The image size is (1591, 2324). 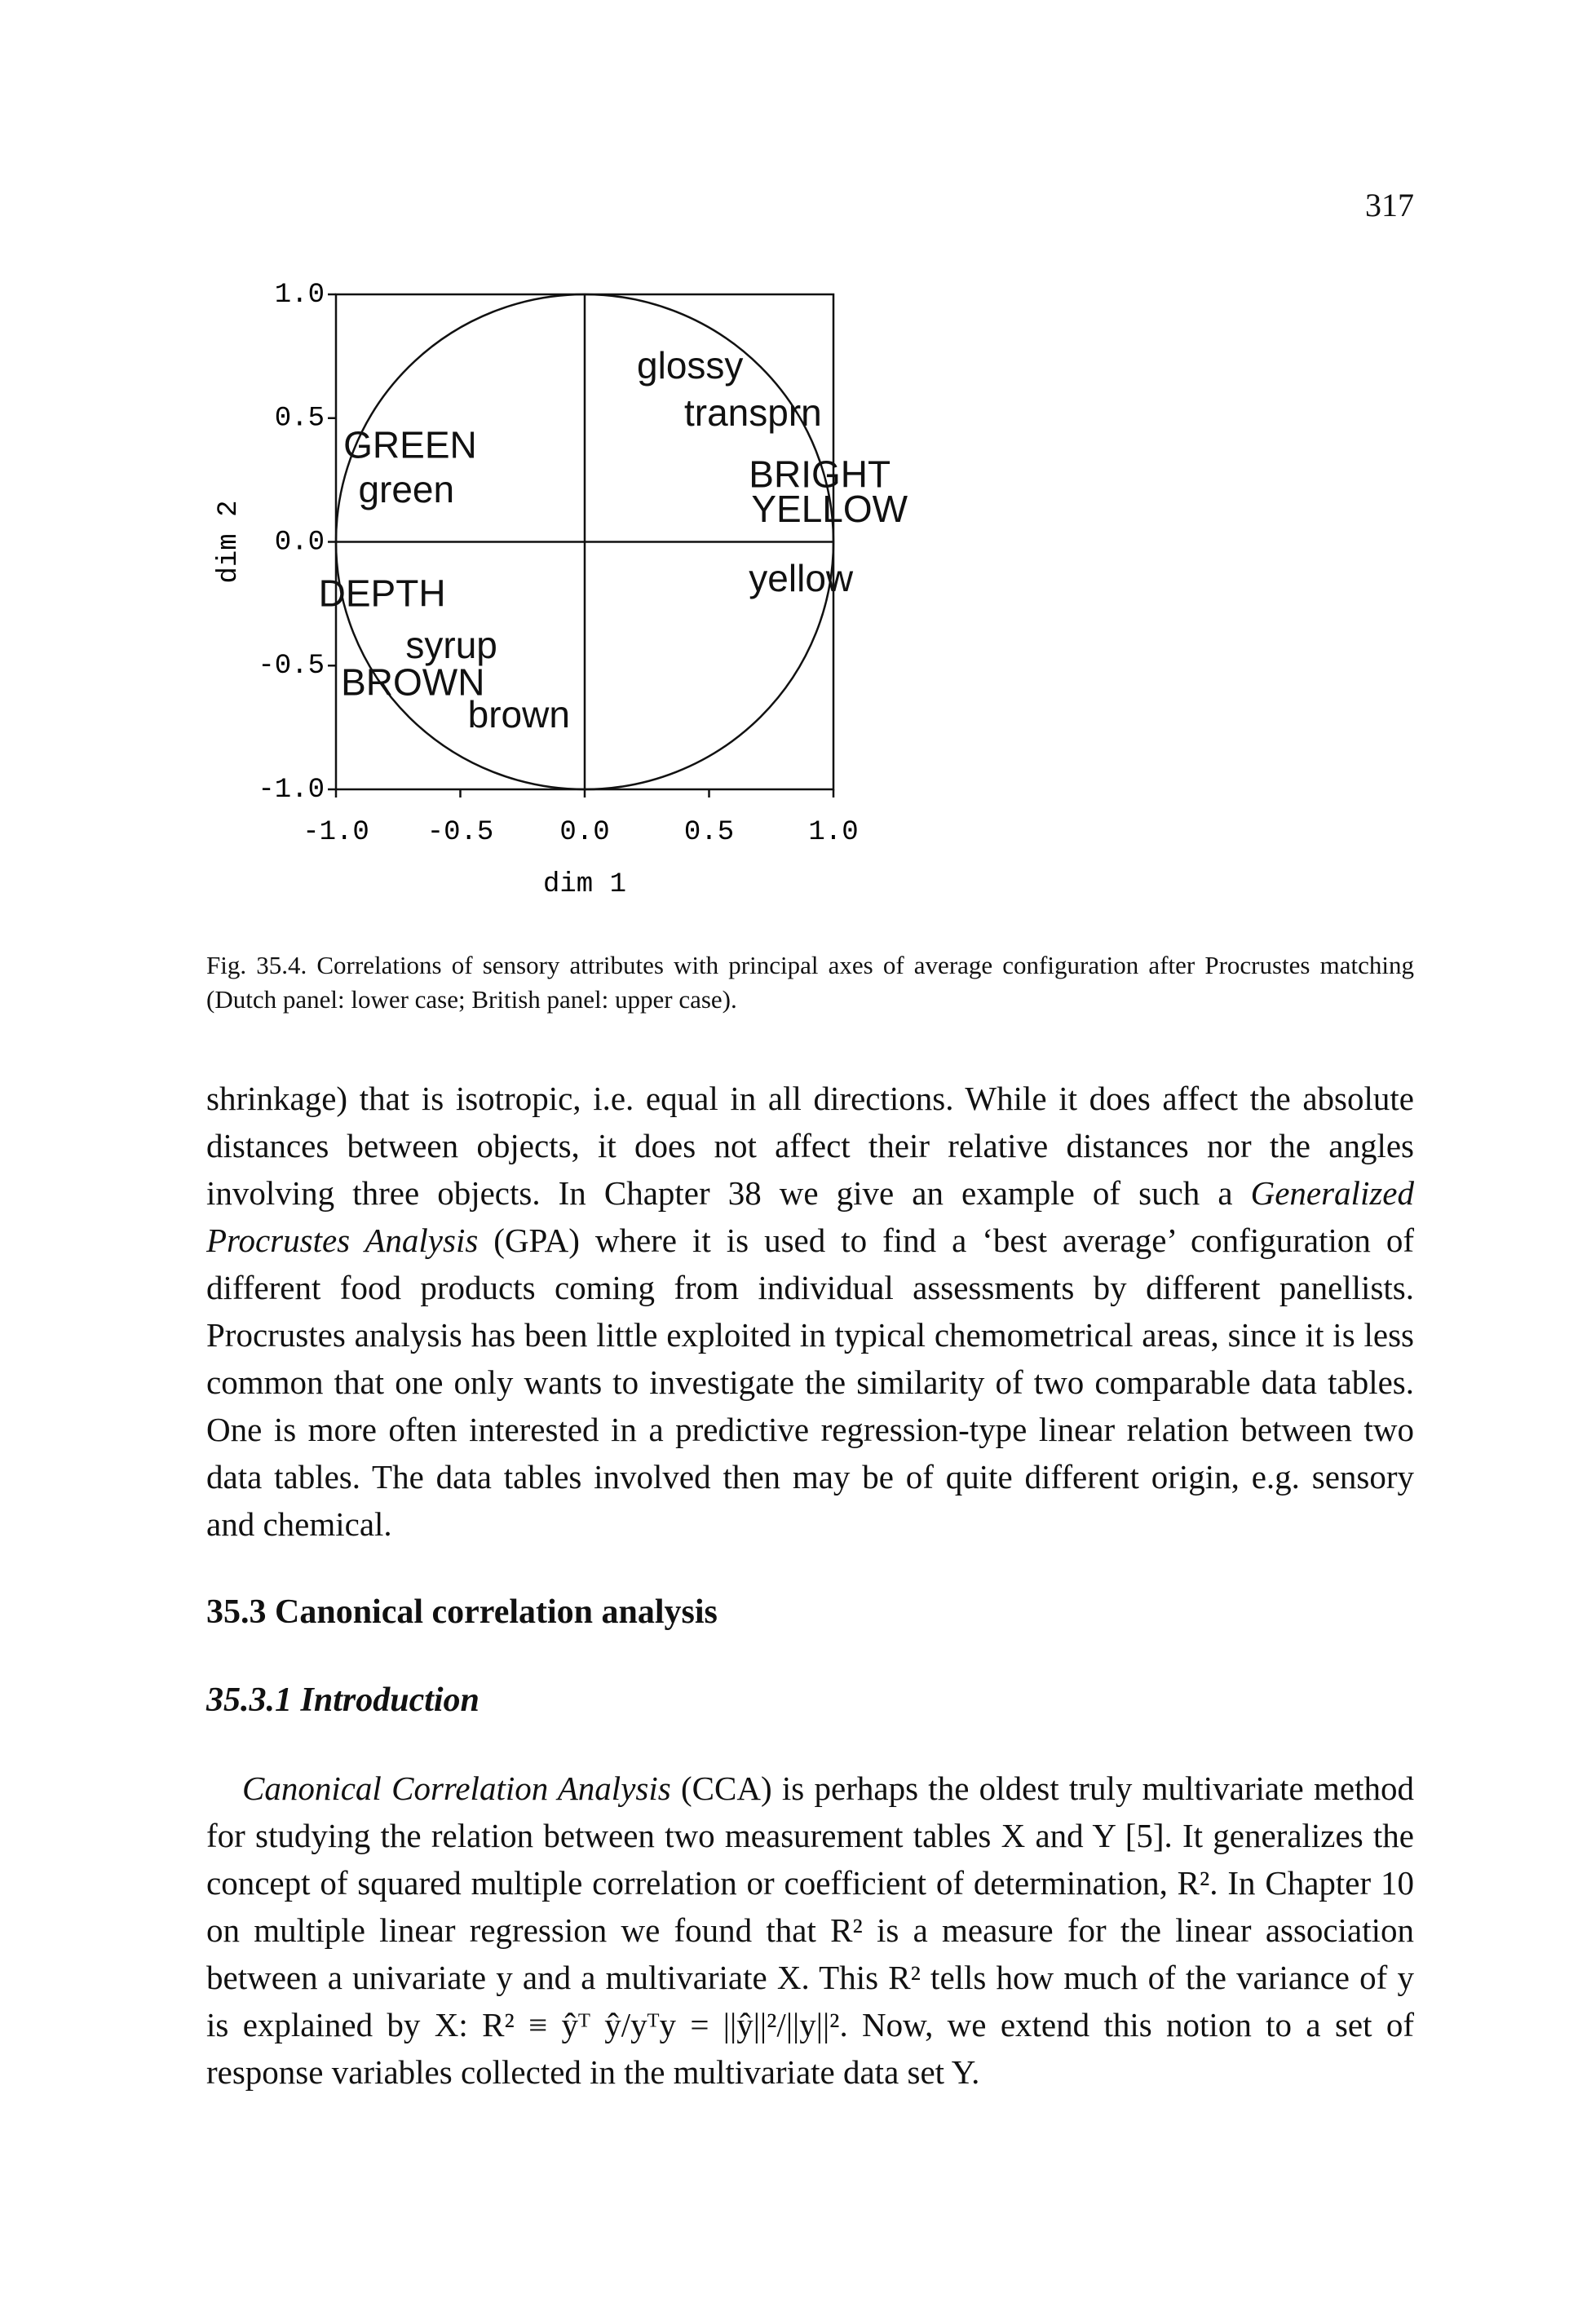 I want to click on text-run: Generalized Procrustes Analysis, so click(x=810, y=1216).